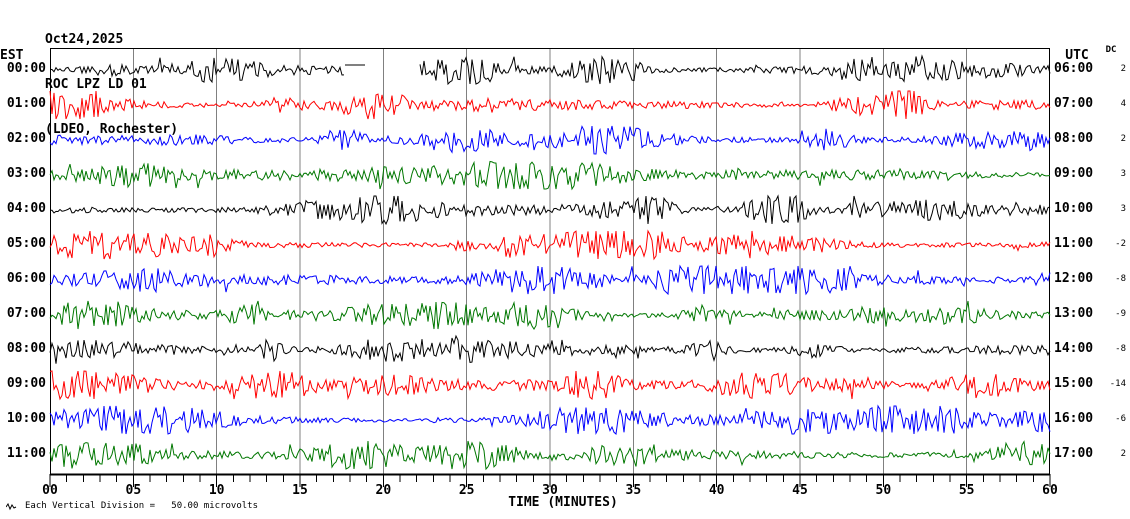 The width and height of the screenshot is (1130, 519). Describe the element at coordinates (1074, 208) in the screenshot. I see `utc-time-label: 10:00` at that location.